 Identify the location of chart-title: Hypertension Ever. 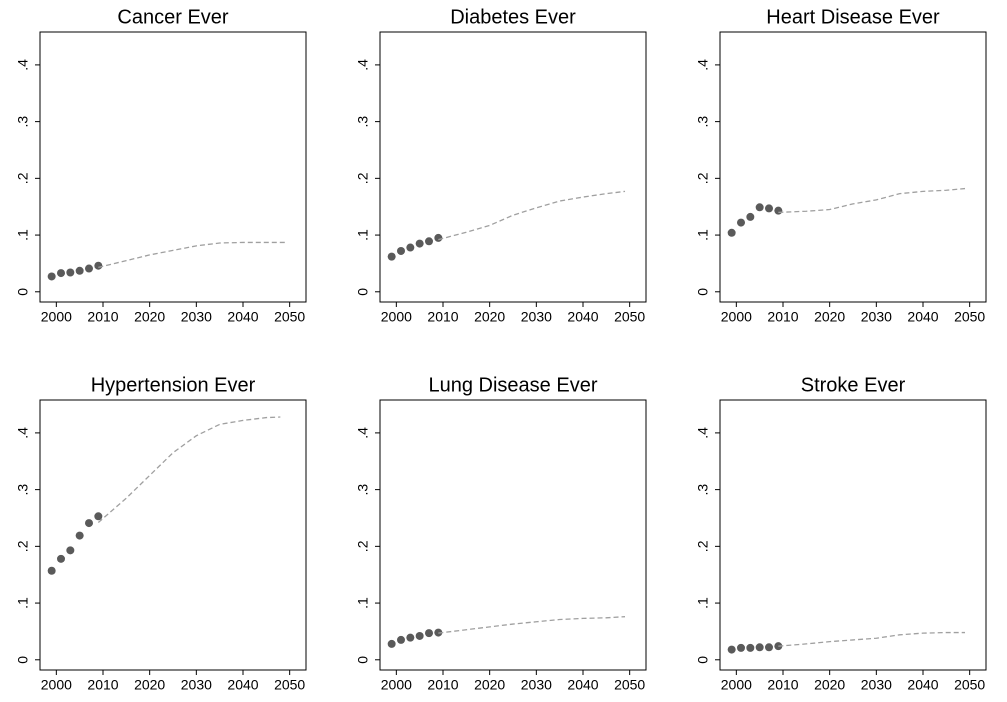
(173, 385).